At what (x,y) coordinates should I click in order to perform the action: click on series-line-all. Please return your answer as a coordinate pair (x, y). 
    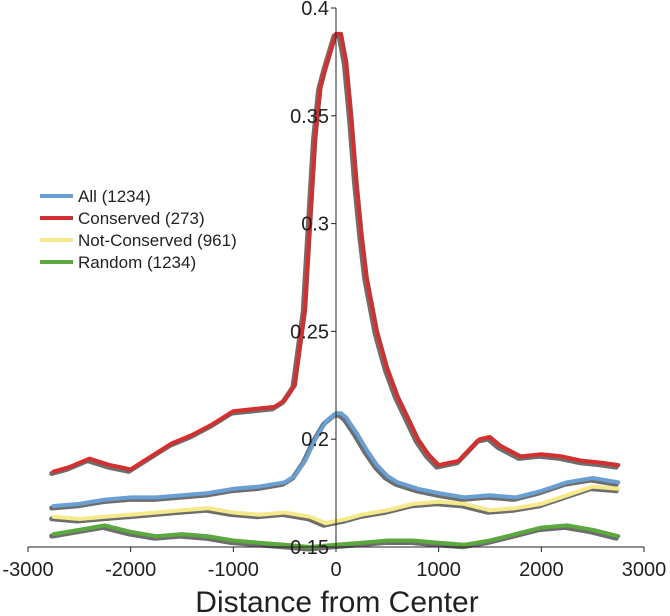
    Looking at the image, I should click on (336, 459).